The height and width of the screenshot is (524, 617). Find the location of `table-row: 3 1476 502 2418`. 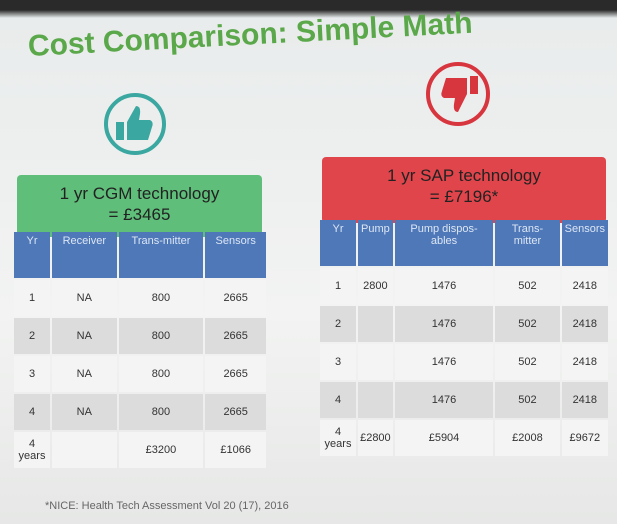

table-row: 3 1476 502 2418 is located at coordinates (464, 362).